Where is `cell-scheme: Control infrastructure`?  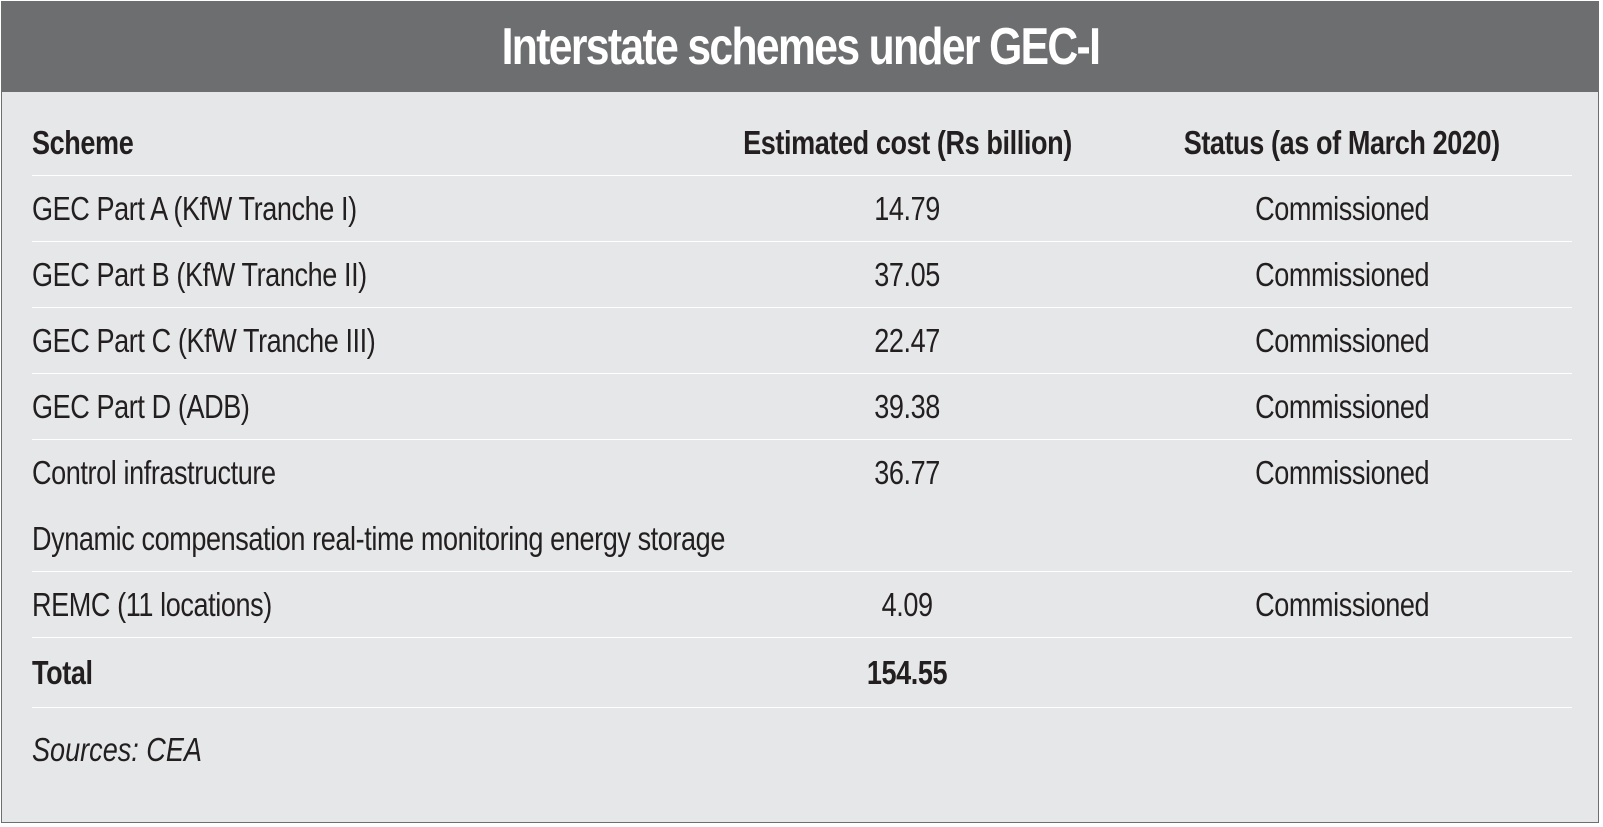
cell-scheme: Control infrastructure is located at coordinates (154, 472).